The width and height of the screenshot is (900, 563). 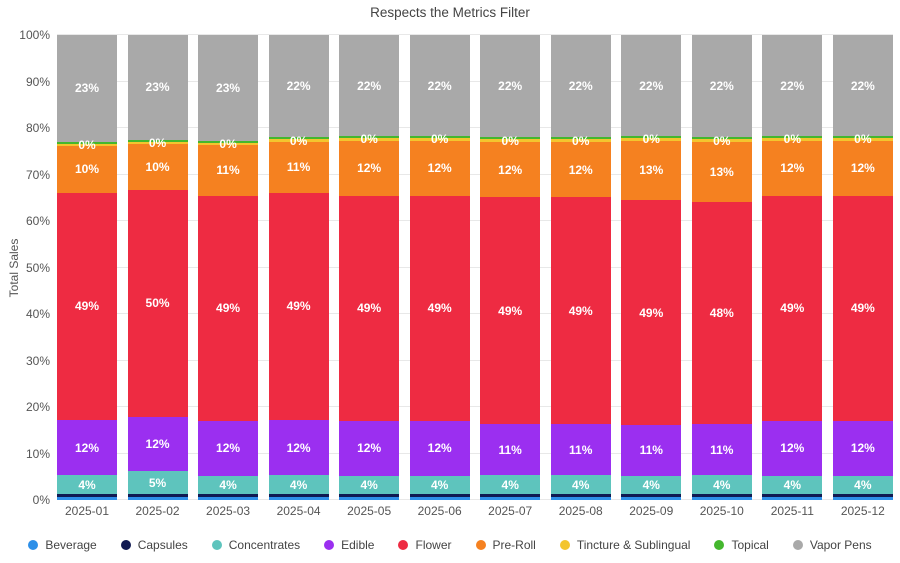 I want to click on bar-2025-11: 4% 12% 49% 12% 0% 22%, so click(x=792, y=267).